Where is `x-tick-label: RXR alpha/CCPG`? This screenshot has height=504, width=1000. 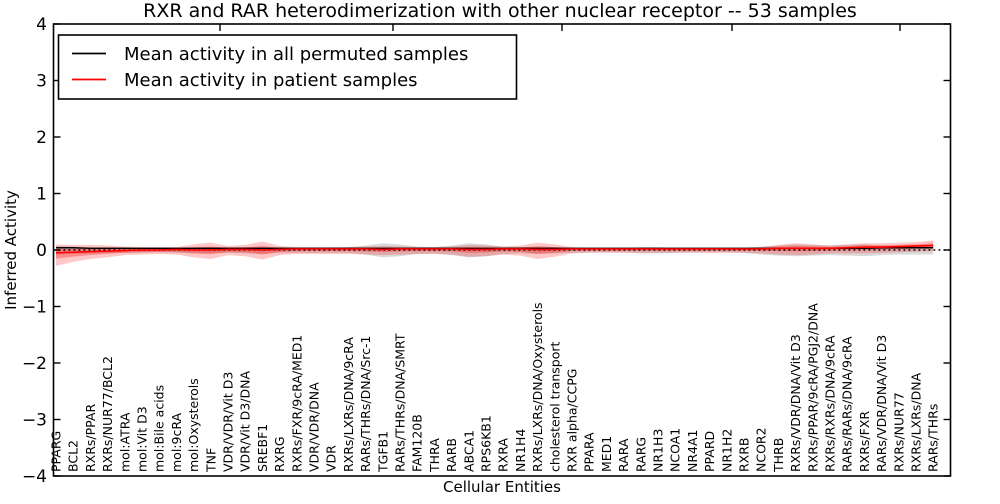
x-tick-label: RXR alpha/CCPG is located at coordinates (572, 420).